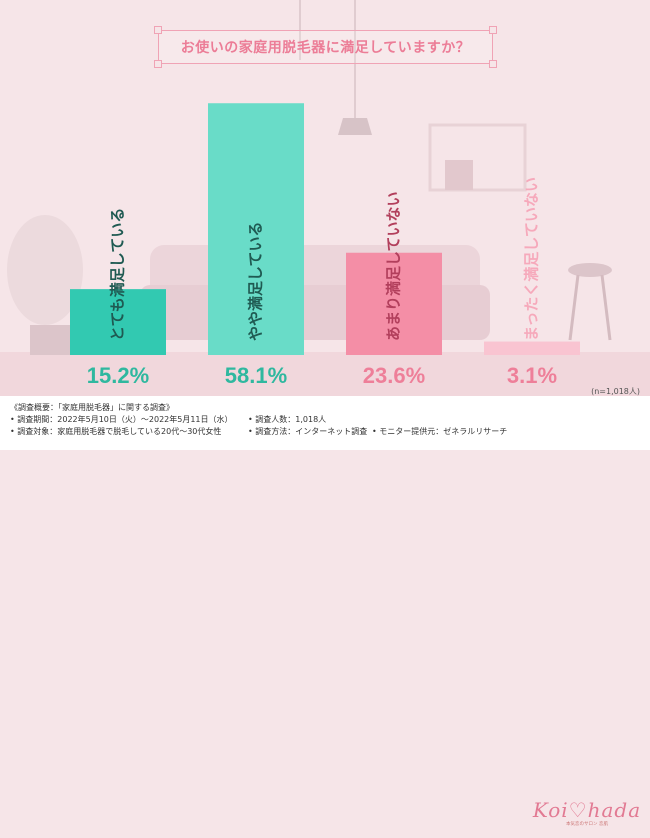  Describe the element at coordinates (615, 391) in the screenshot. I see `sample-size: (n=1,018人)` at that location.